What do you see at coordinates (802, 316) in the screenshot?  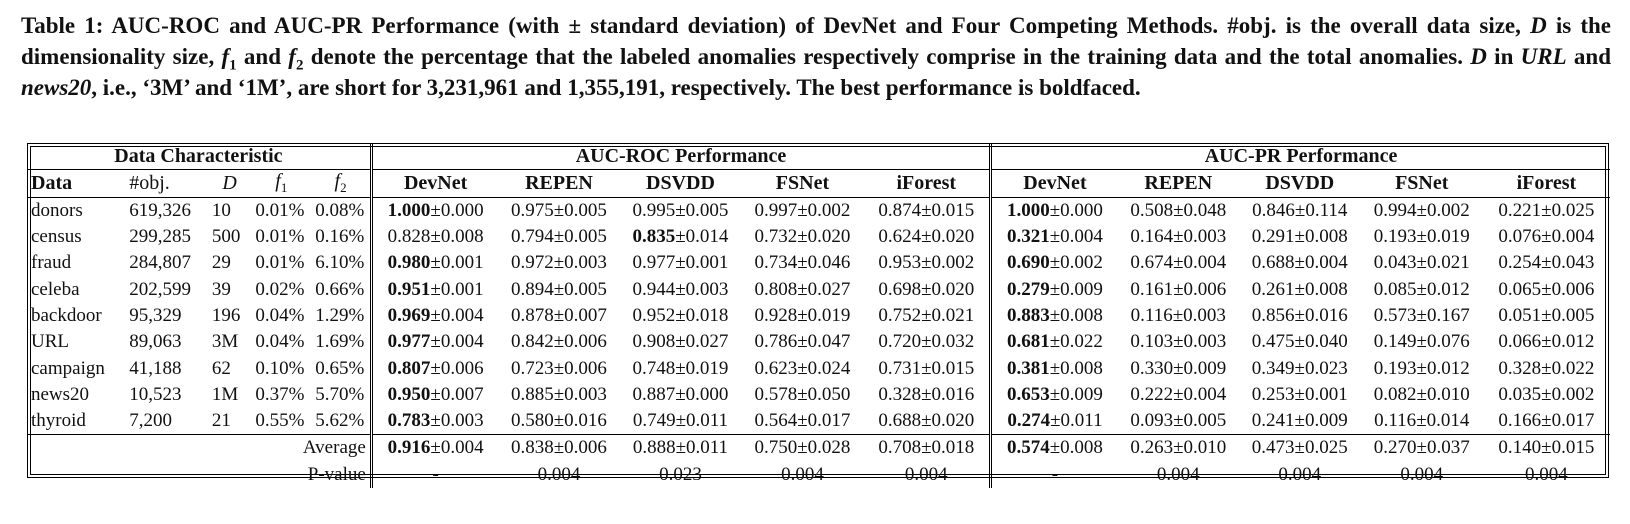 I see `roc-fsnet: 0.928±0.019` at bounding box center [802, 316].